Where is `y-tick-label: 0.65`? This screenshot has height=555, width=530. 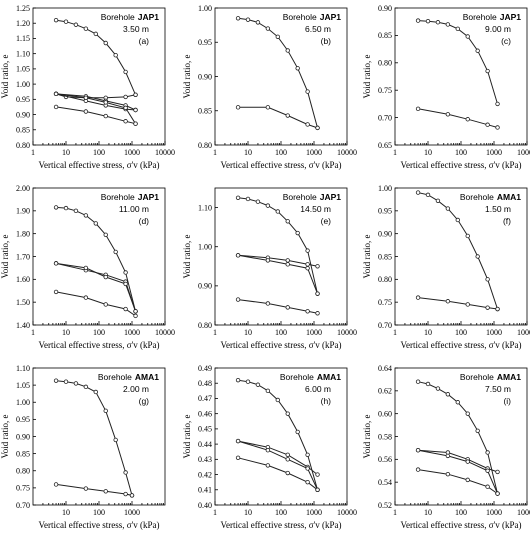
y-tick-label: 0.65 is located at coordinates (385, 145).